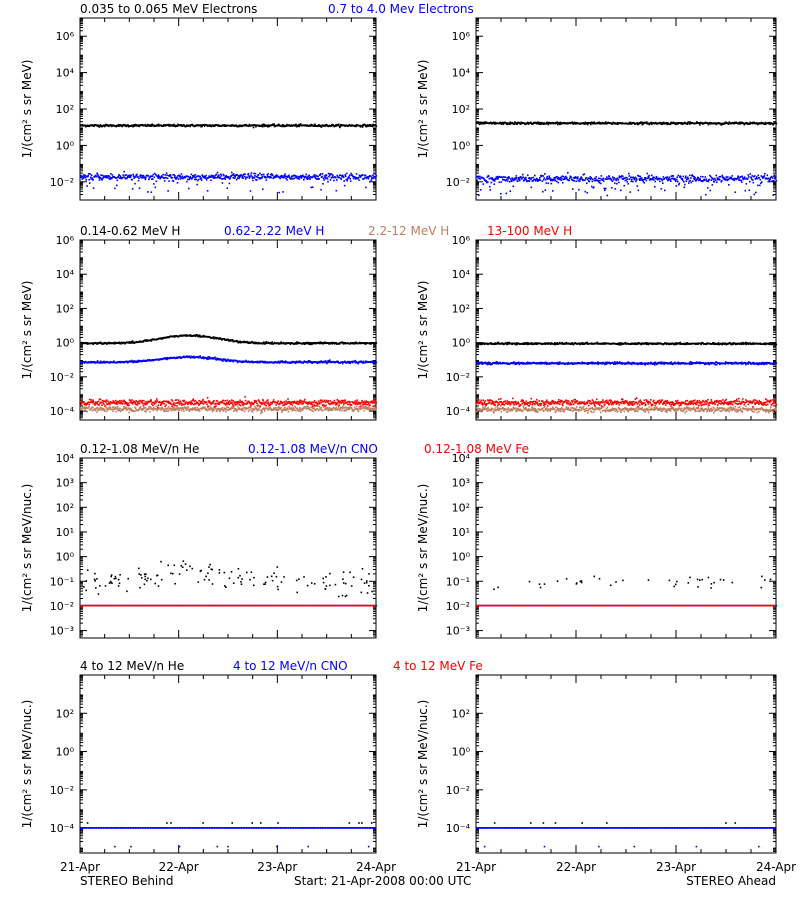 Image resolution: width=800 pixels, height=900 pixels. I want to click on legend-protons-2: 2.2-12 MeV H, so click(408, 231).